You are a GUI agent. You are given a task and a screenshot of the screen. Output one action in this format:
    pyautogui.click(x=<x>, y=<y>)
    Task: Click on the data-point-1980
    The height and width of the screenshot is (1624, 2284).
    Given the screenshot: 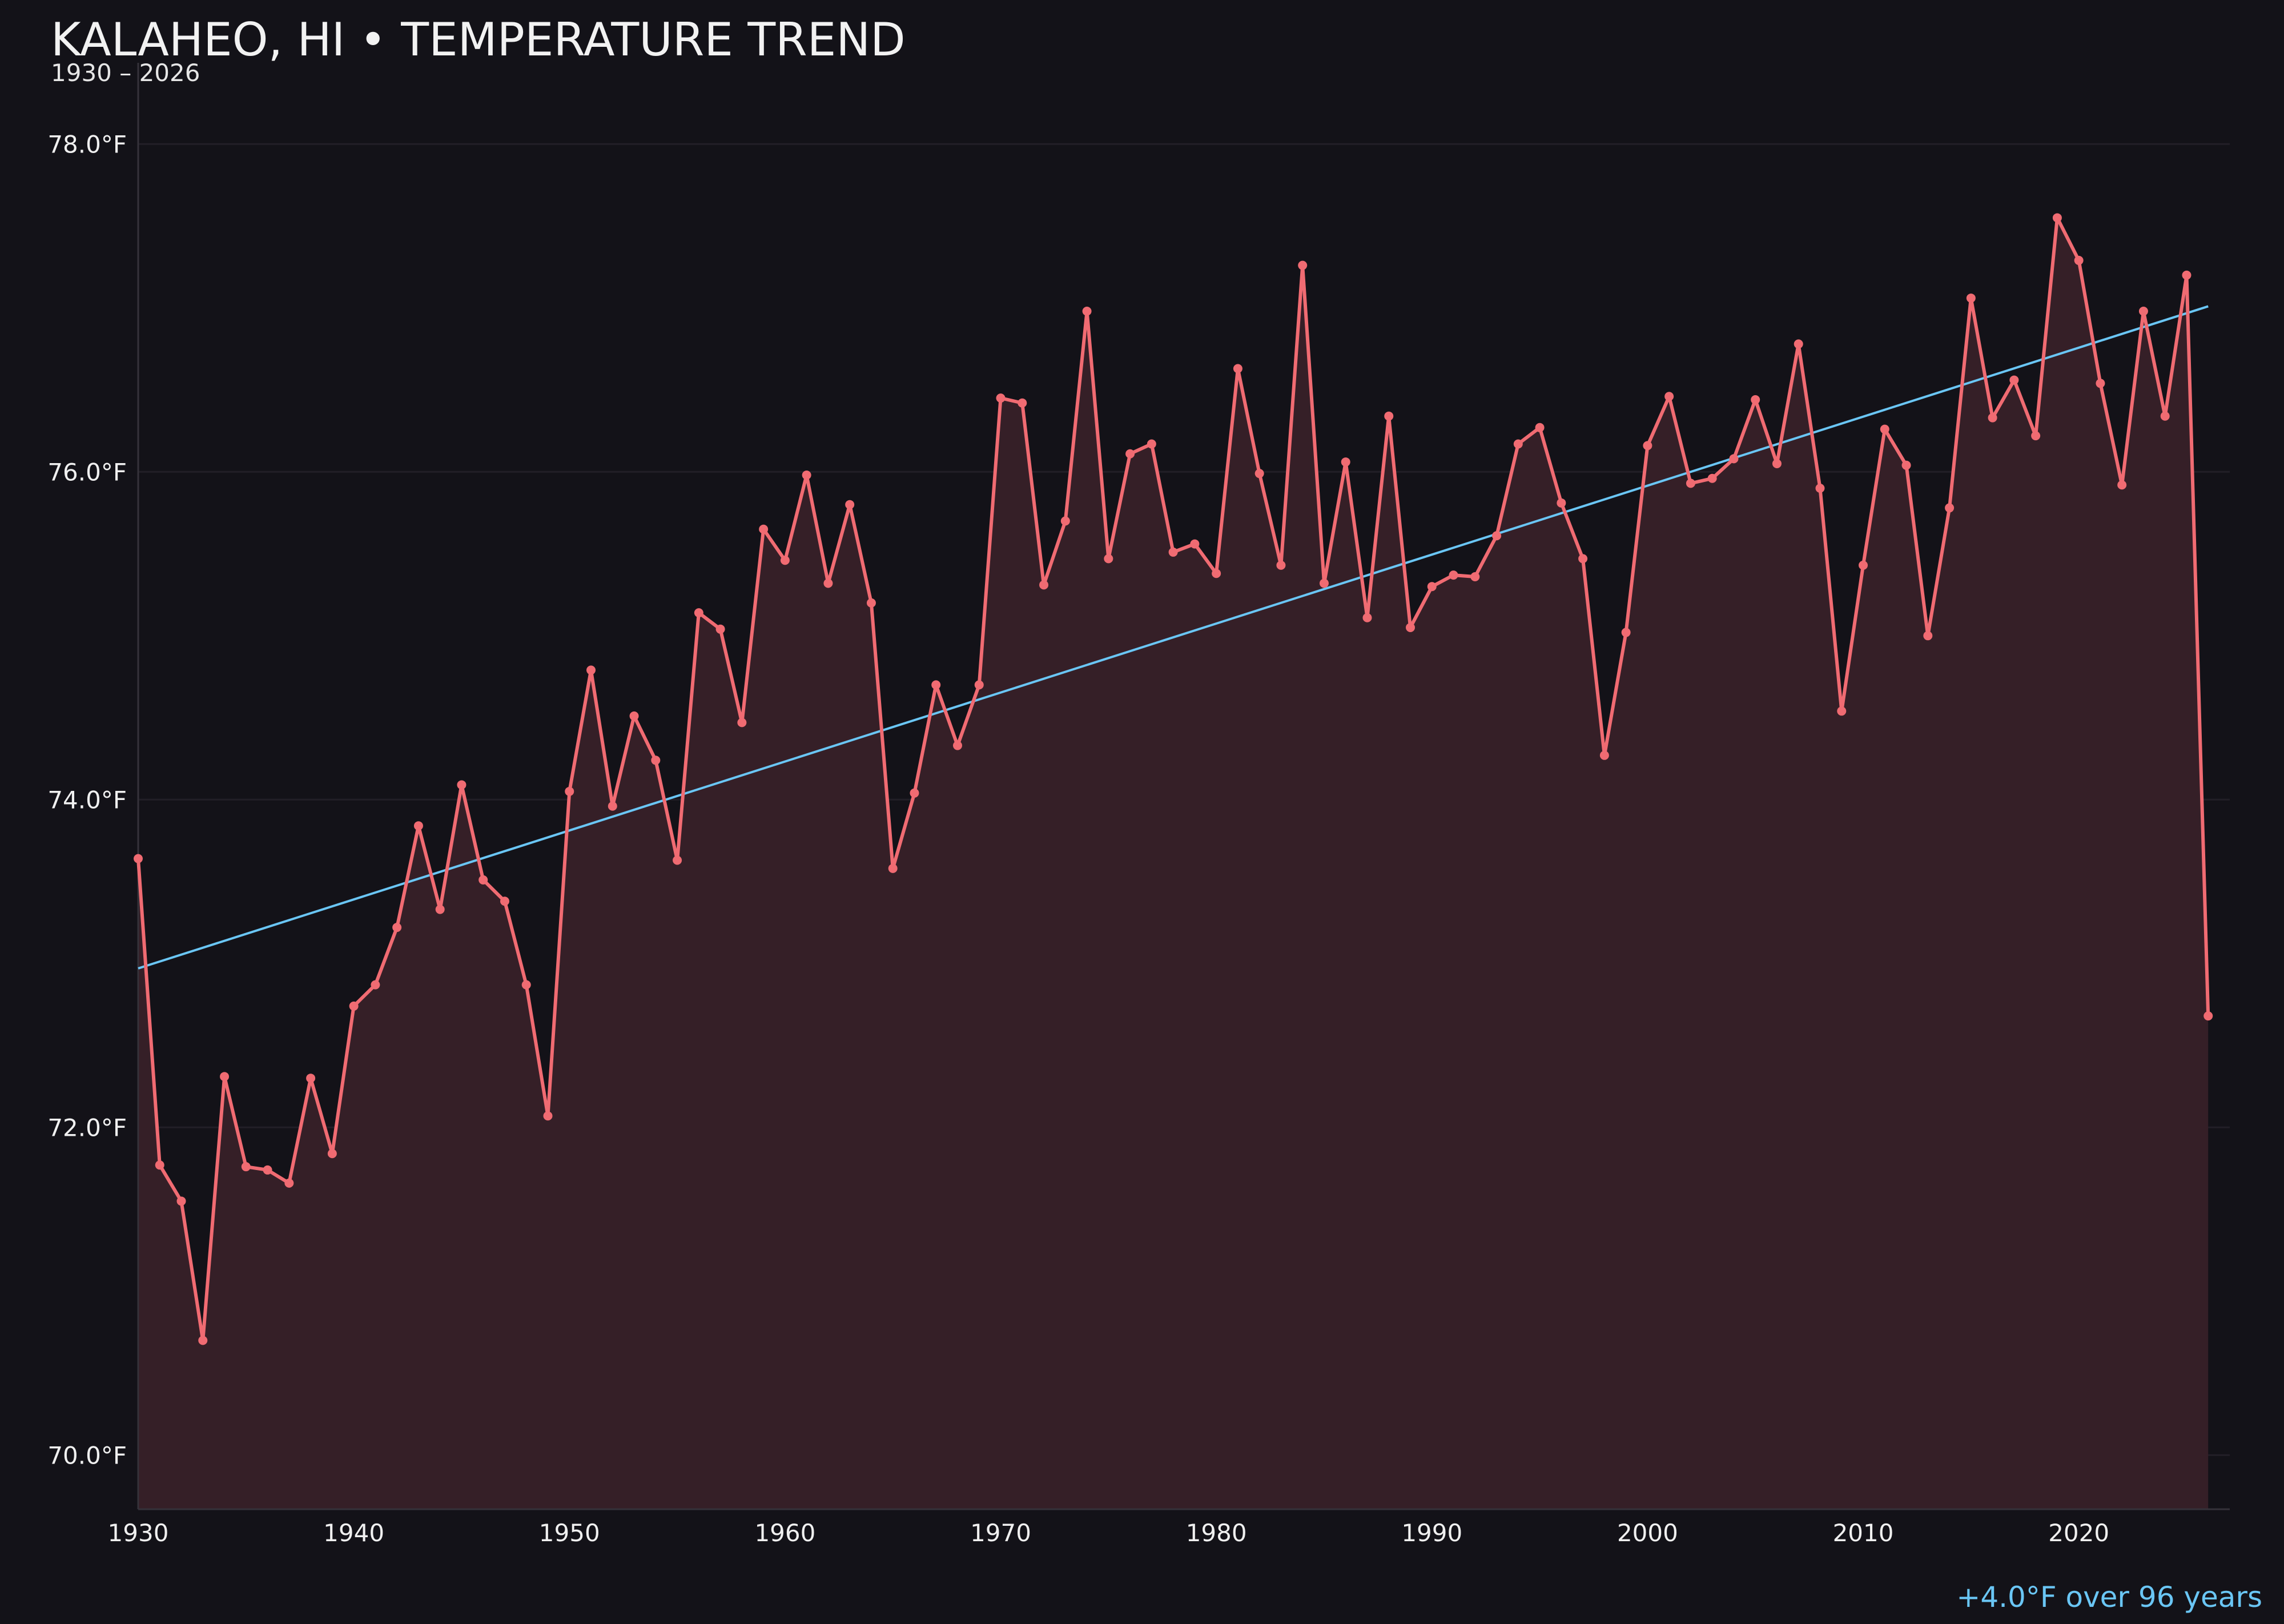 What is the action you would take?
    pyautogui.click(x=1216, y=573)
    